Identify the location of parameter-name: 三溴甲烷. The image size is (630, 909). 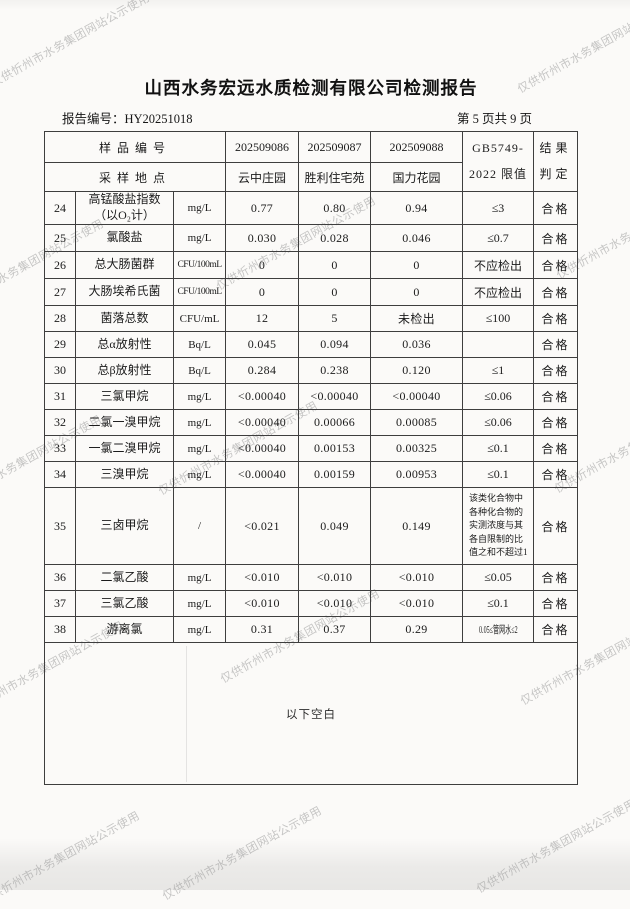
(124, 474).